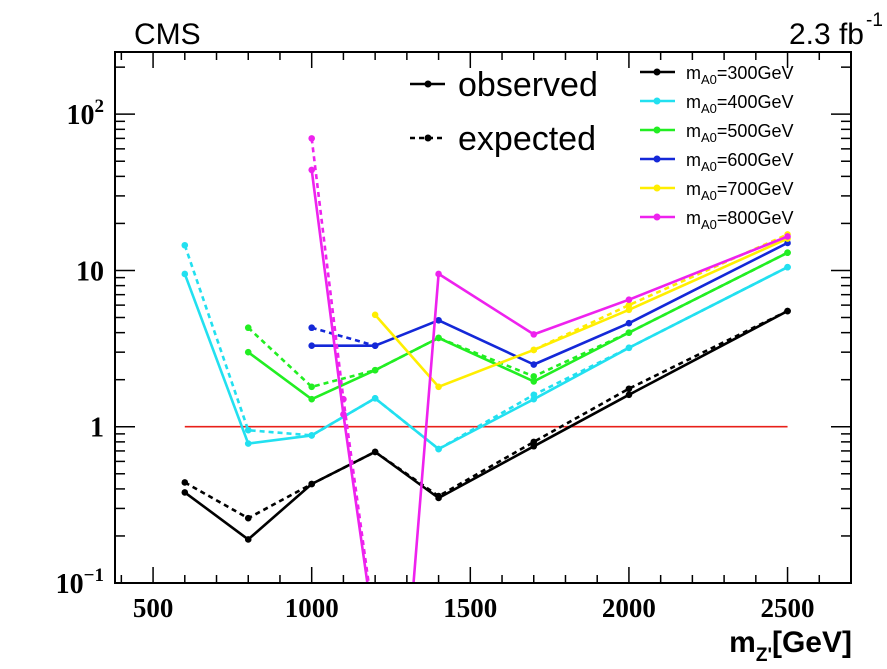 Image resolution: width=887 pixels, height=669 pixels. What do you see at coordinates (629, 608) in the screenshot?
I see `x-tick-label: 2000` at bounding box center [629, 608].